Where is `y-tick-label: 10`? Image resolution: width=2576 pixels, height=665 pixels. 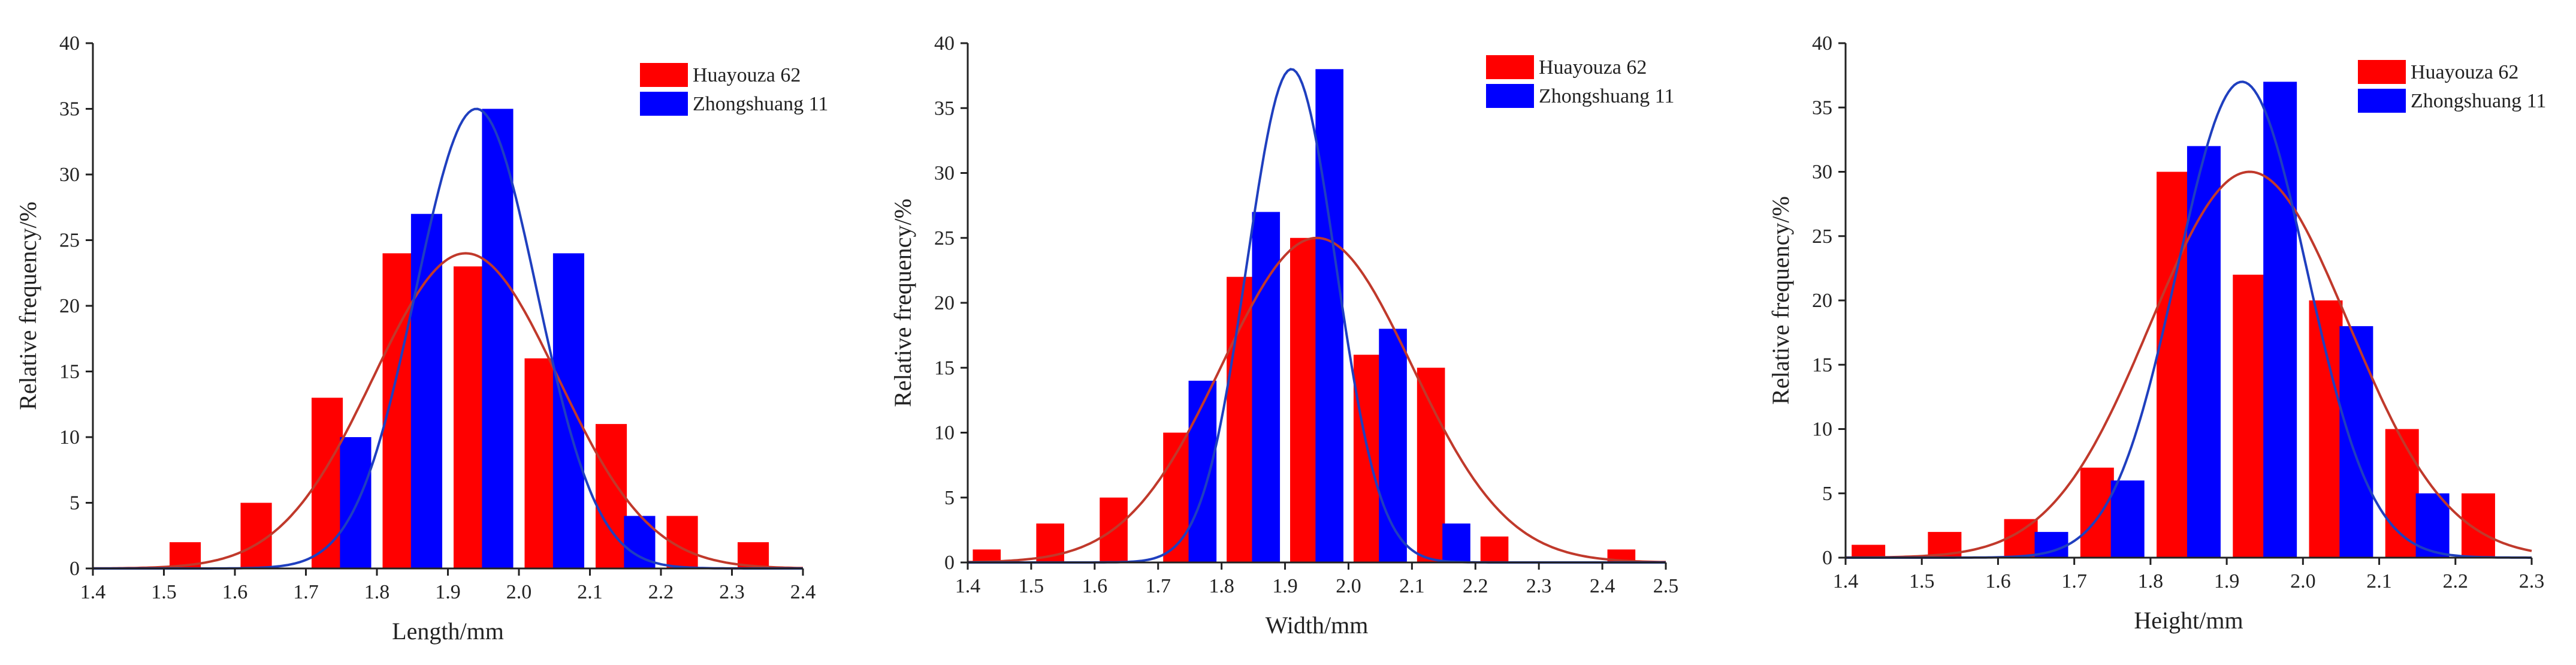 y-tick-label: 10 is located at coordinates (945, 433).